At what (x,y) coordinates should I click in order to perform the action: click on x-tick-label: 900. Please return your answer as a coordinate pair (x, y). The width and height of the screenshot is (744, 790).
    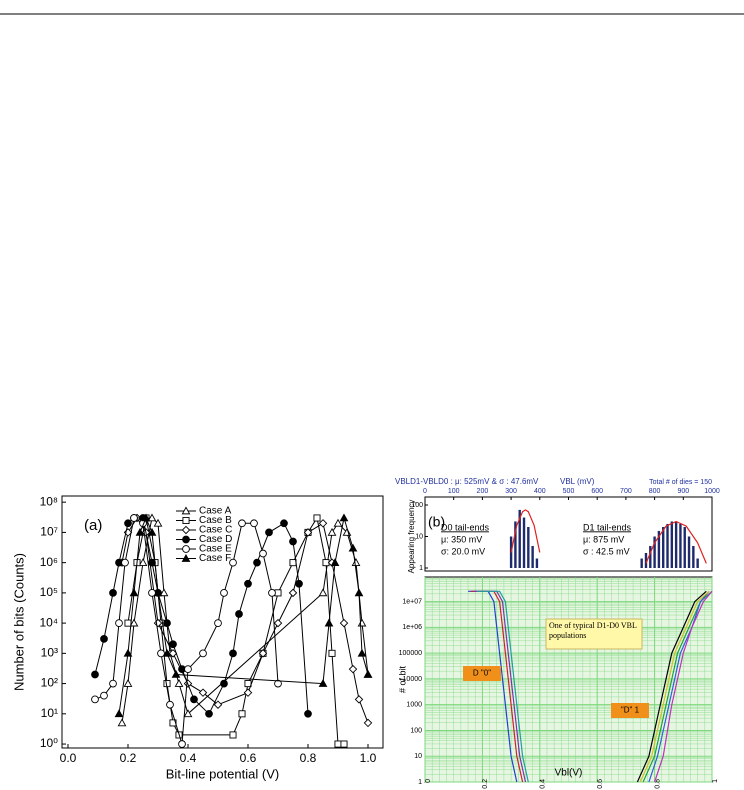
    Looking at the image, I should click on (683, 491).